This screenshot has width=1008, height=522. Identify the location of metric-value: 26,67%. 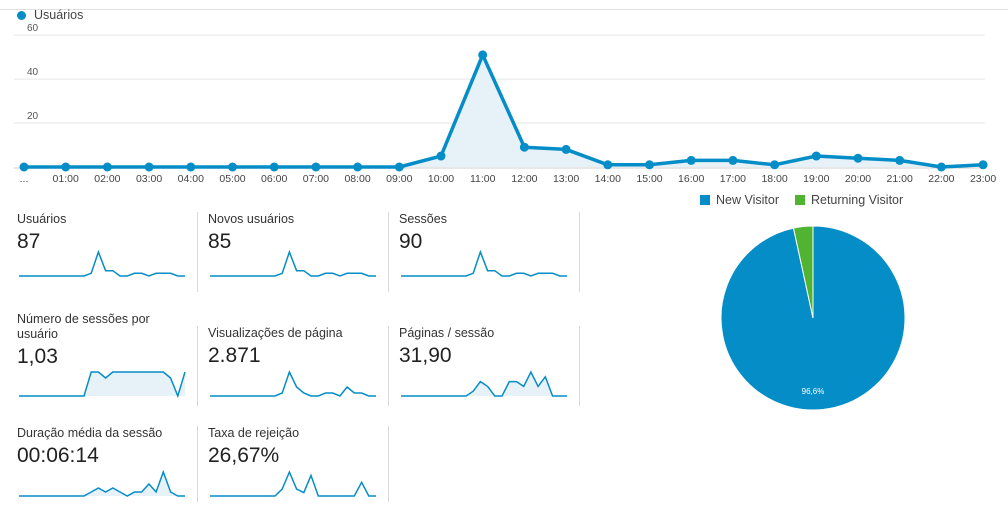
(244, 455).